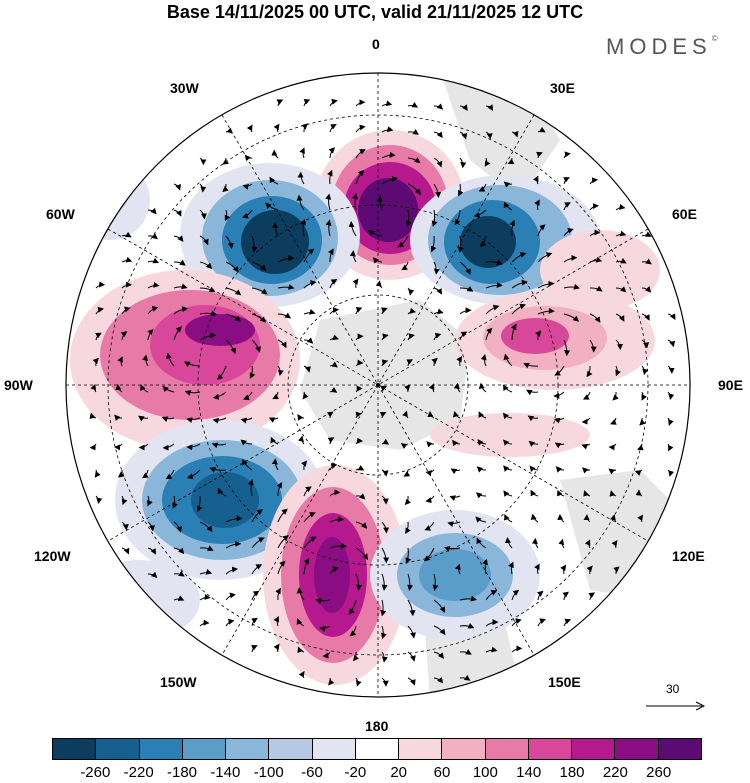 The height and width of the screenshot is (783, 750). What do you see at coordinates (564, 682) in the screenshot?
I see `lon-label-150e: 150E` at bounding box center [564, 682].